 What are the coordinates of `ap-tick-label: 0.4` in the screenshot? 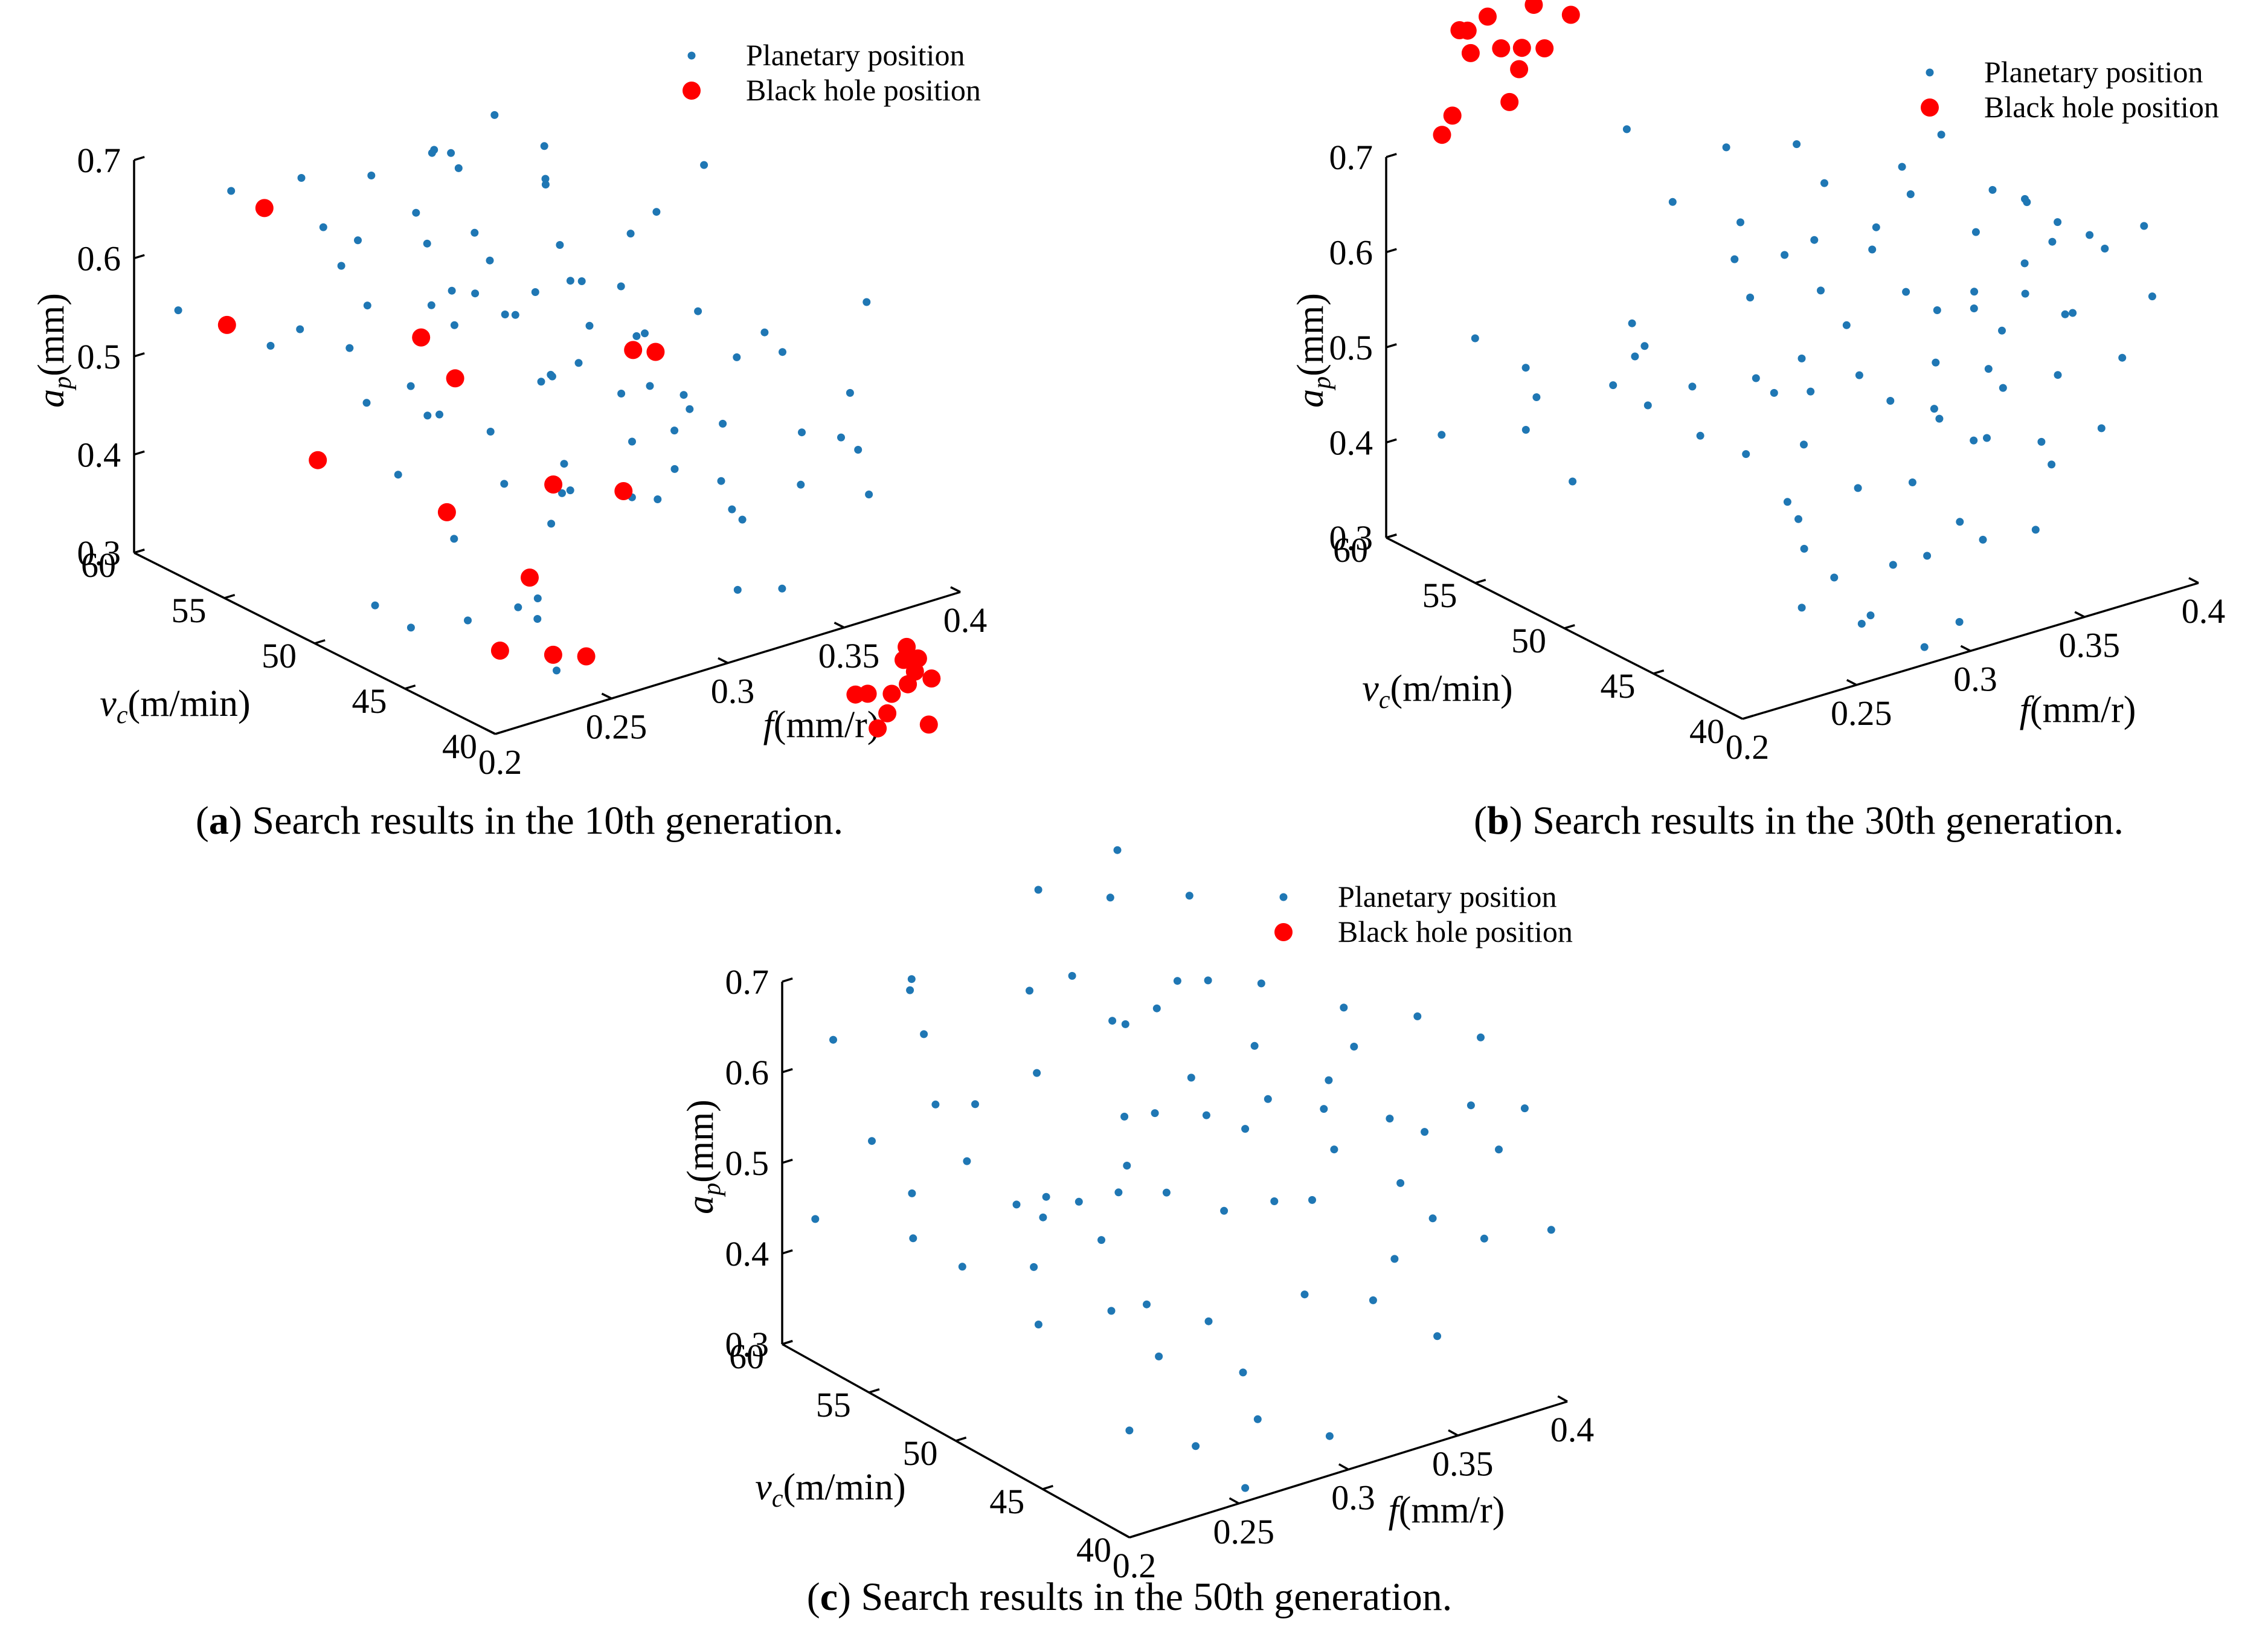 It's located at (1351, 443).